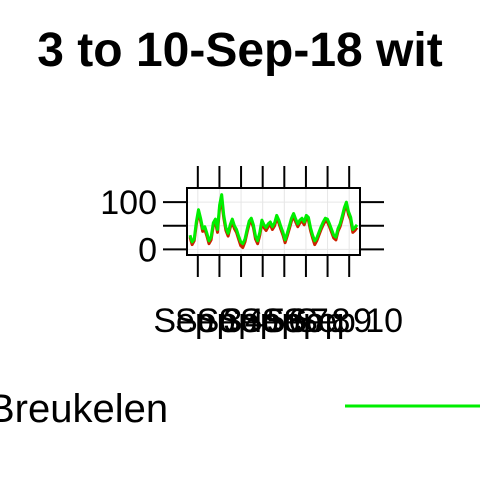 The height and width of the screenshot is (480, 480). I want to click on y-tick-label: 0, so click(147, 250).